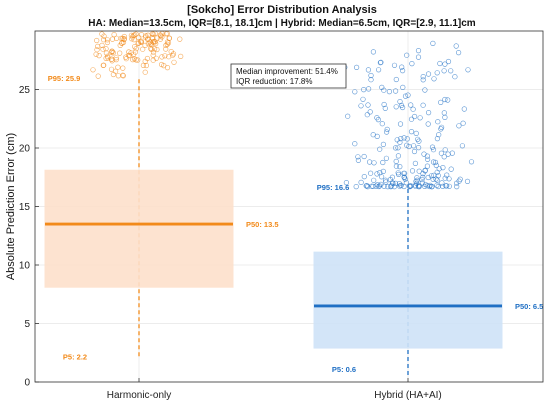 The height and width of the screenshot is (405, 550). Describe the element at coordinates (139, 395) in the screenshot. I see `x-tick-label: Harmonic-only` at that location.